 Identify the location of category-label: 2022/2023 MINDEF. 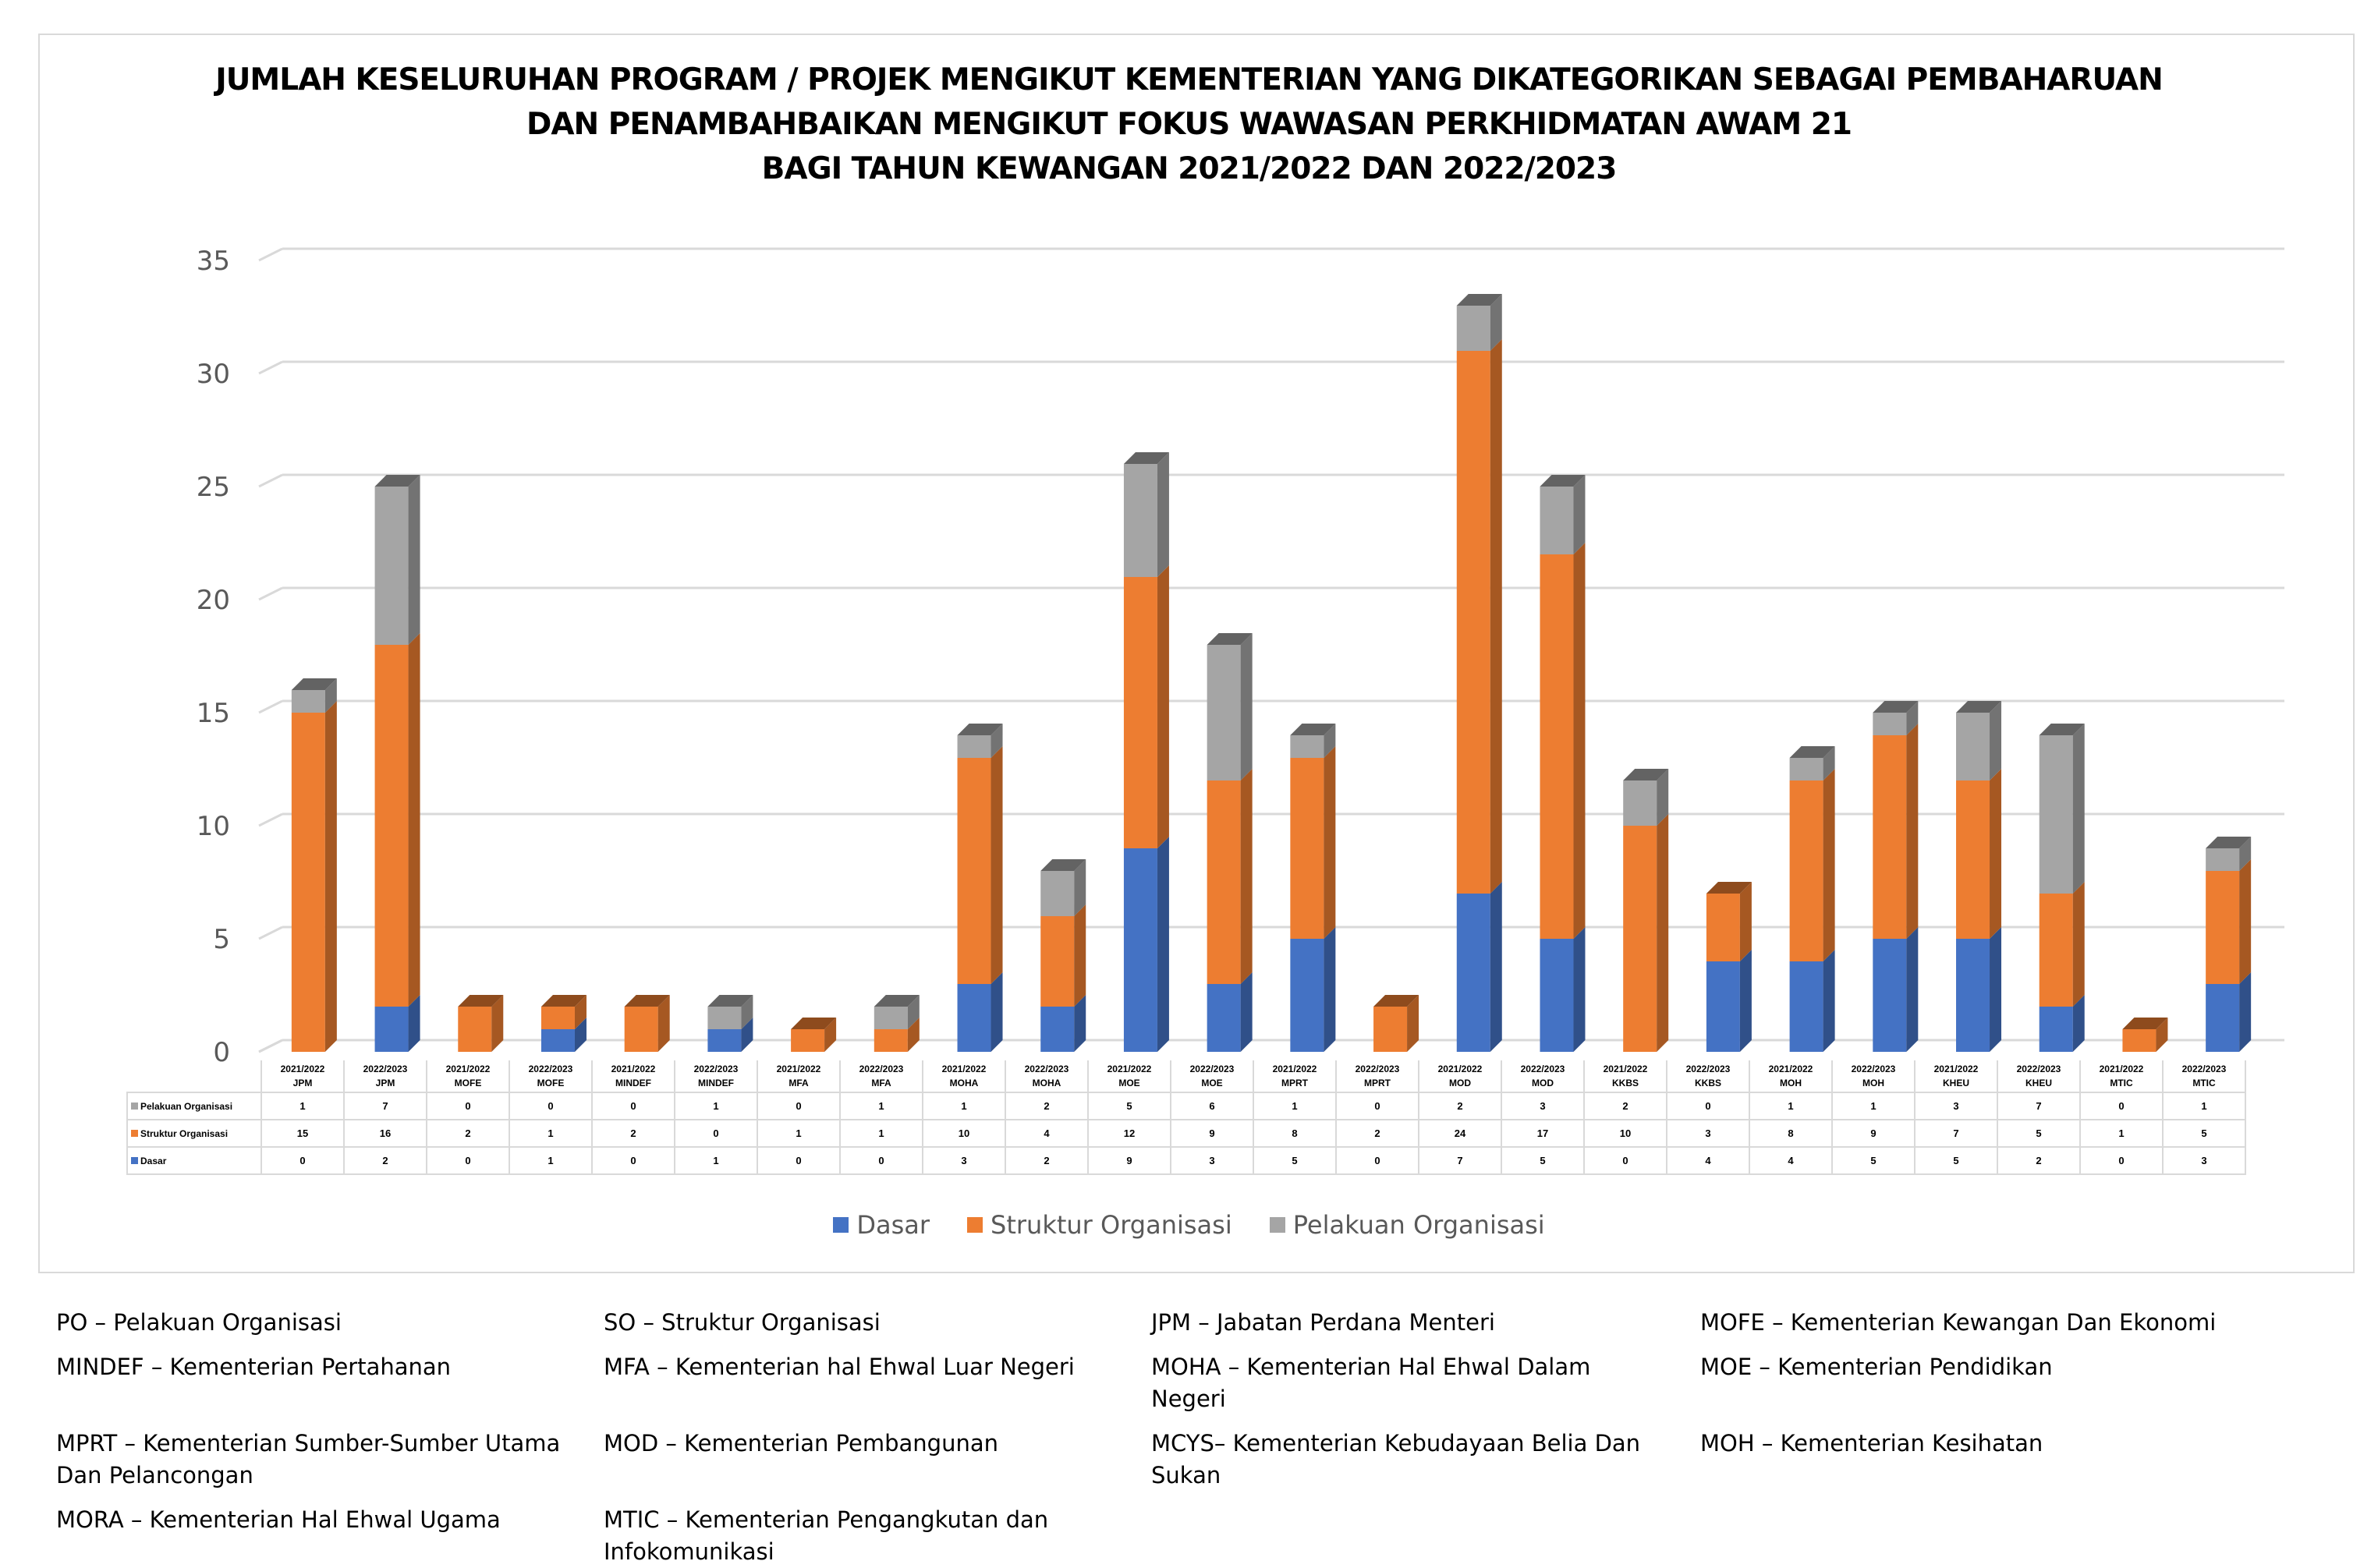
(716, 1076).